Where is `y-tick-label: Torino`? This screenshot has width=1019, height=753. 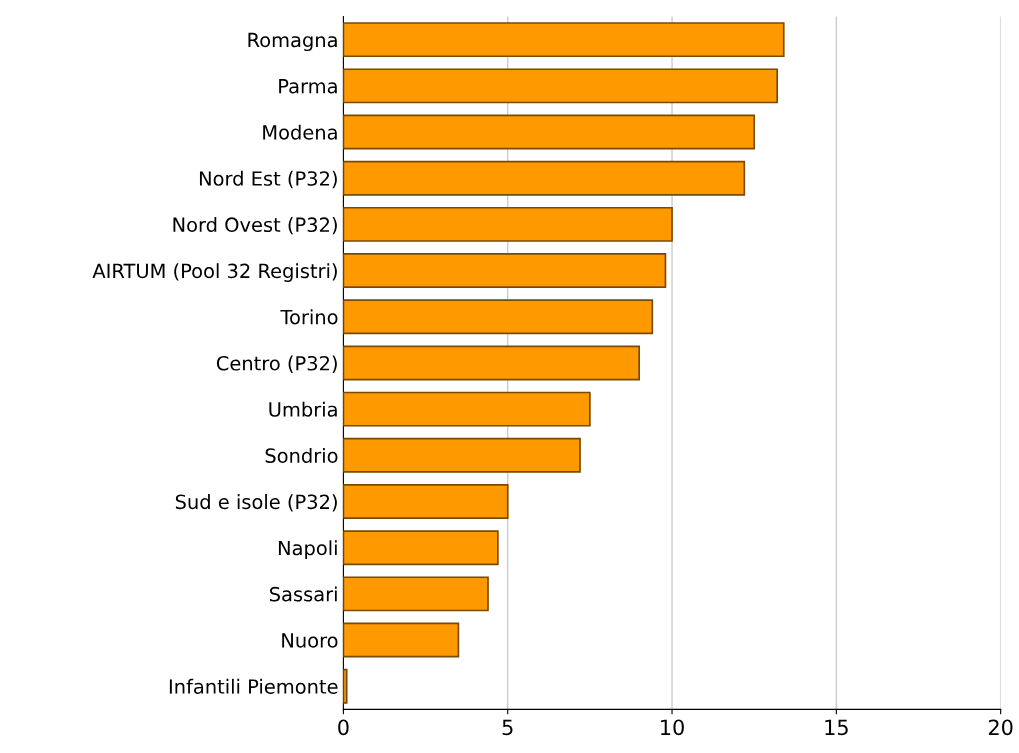
y-tick-label: Torino is located at coordinates (309, 317).